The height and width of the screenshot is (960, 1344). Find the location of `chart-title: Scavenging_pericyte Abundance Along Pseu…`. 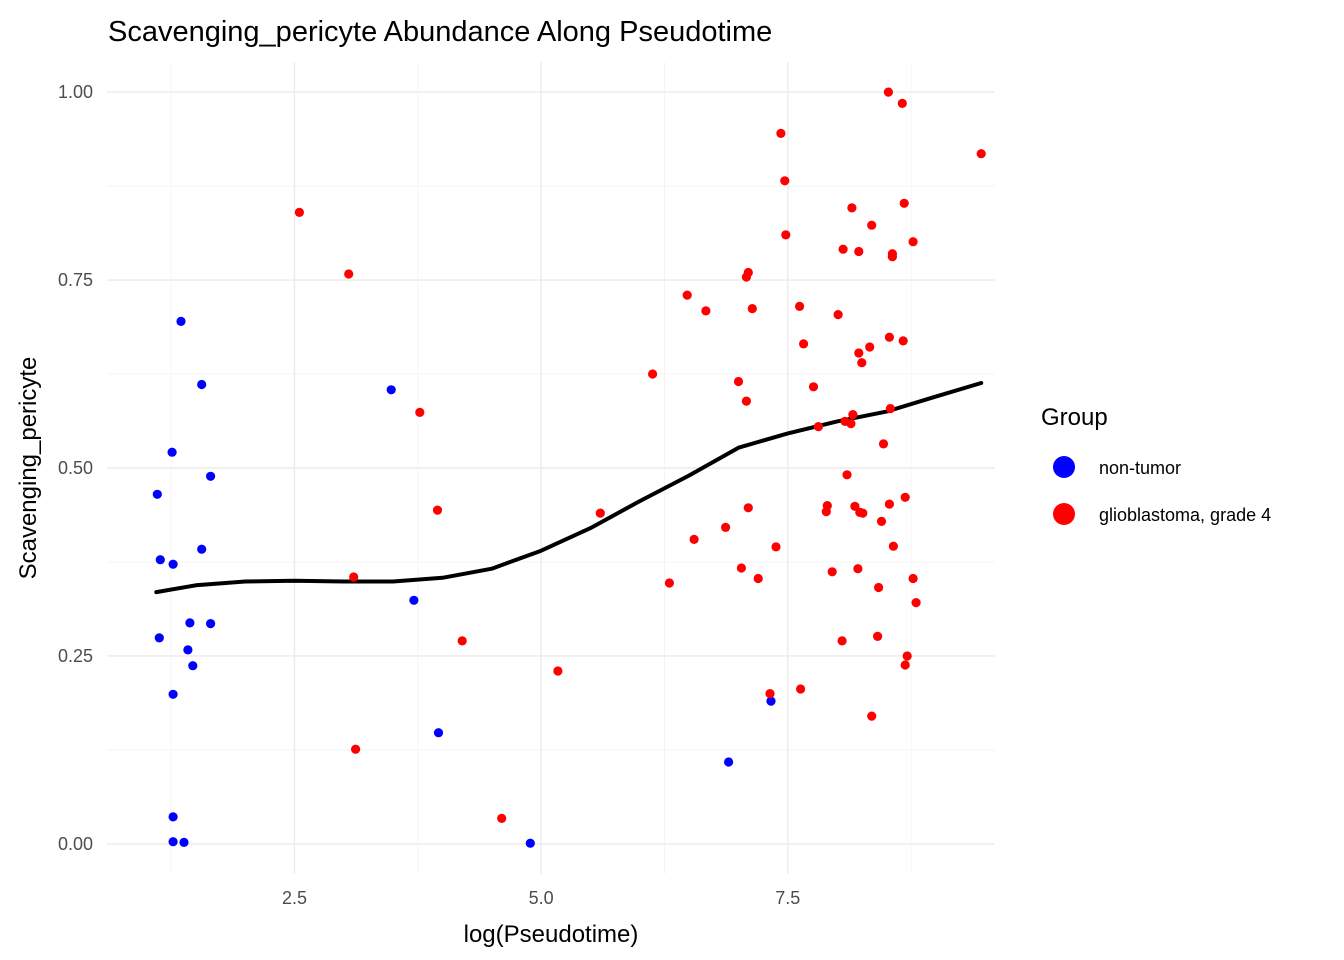

chart-title: Scavenging_pericyte Abundance Along Pseu… is located at coordinates (440, 32).